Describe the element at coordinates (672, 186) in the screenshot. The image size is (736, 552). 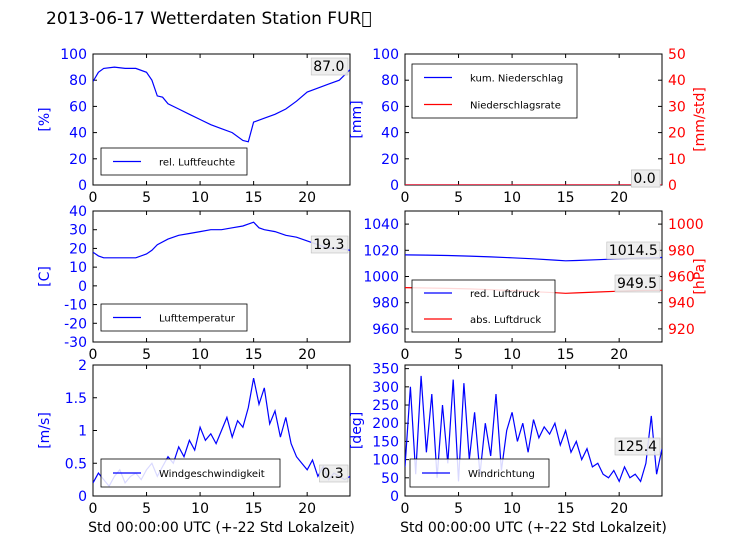
I see `y-right-tick-label: 0` at that location.